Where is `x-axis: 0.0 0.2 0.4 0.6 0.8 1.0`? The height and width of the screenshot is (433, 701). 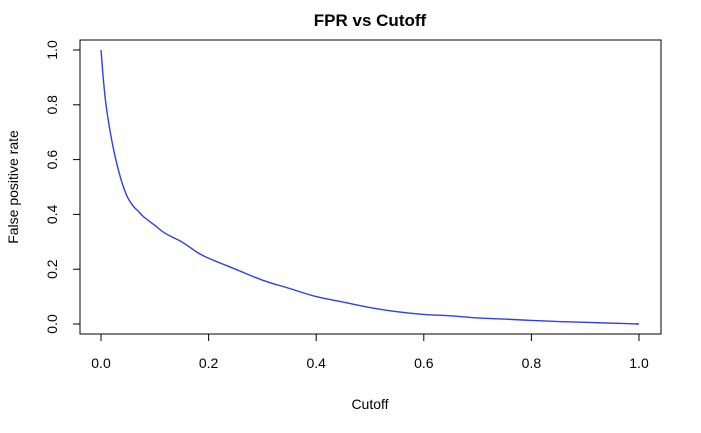
x-axis: 0.0 0.2 0.4 0.6 0.8 1.0 is located at coordinates (370, 352).